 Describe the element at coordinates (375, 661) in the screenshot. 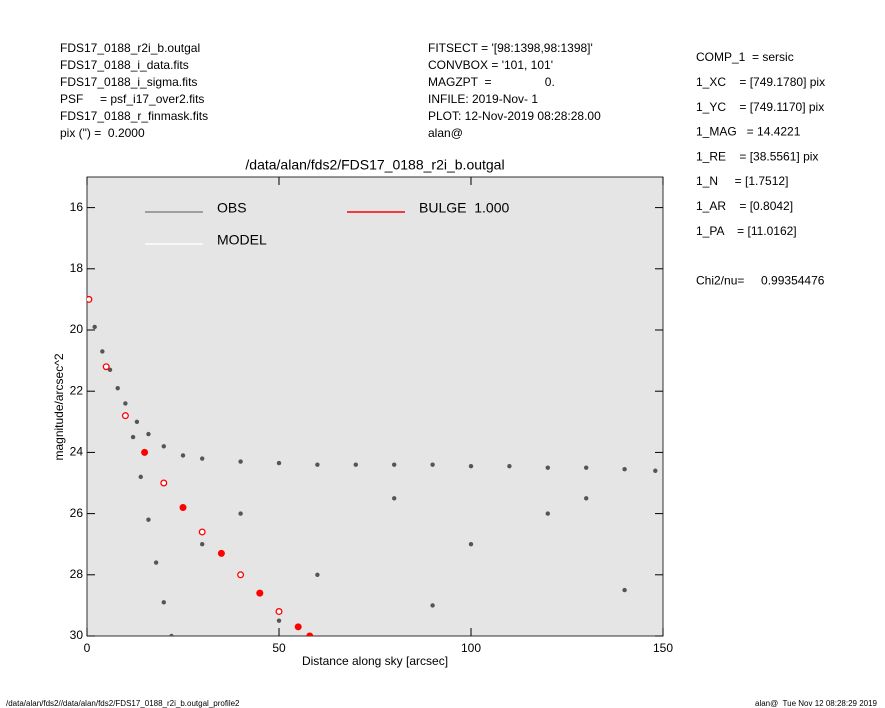

I see `x-axis-label: Distance along sky [arcsec]` at that location.